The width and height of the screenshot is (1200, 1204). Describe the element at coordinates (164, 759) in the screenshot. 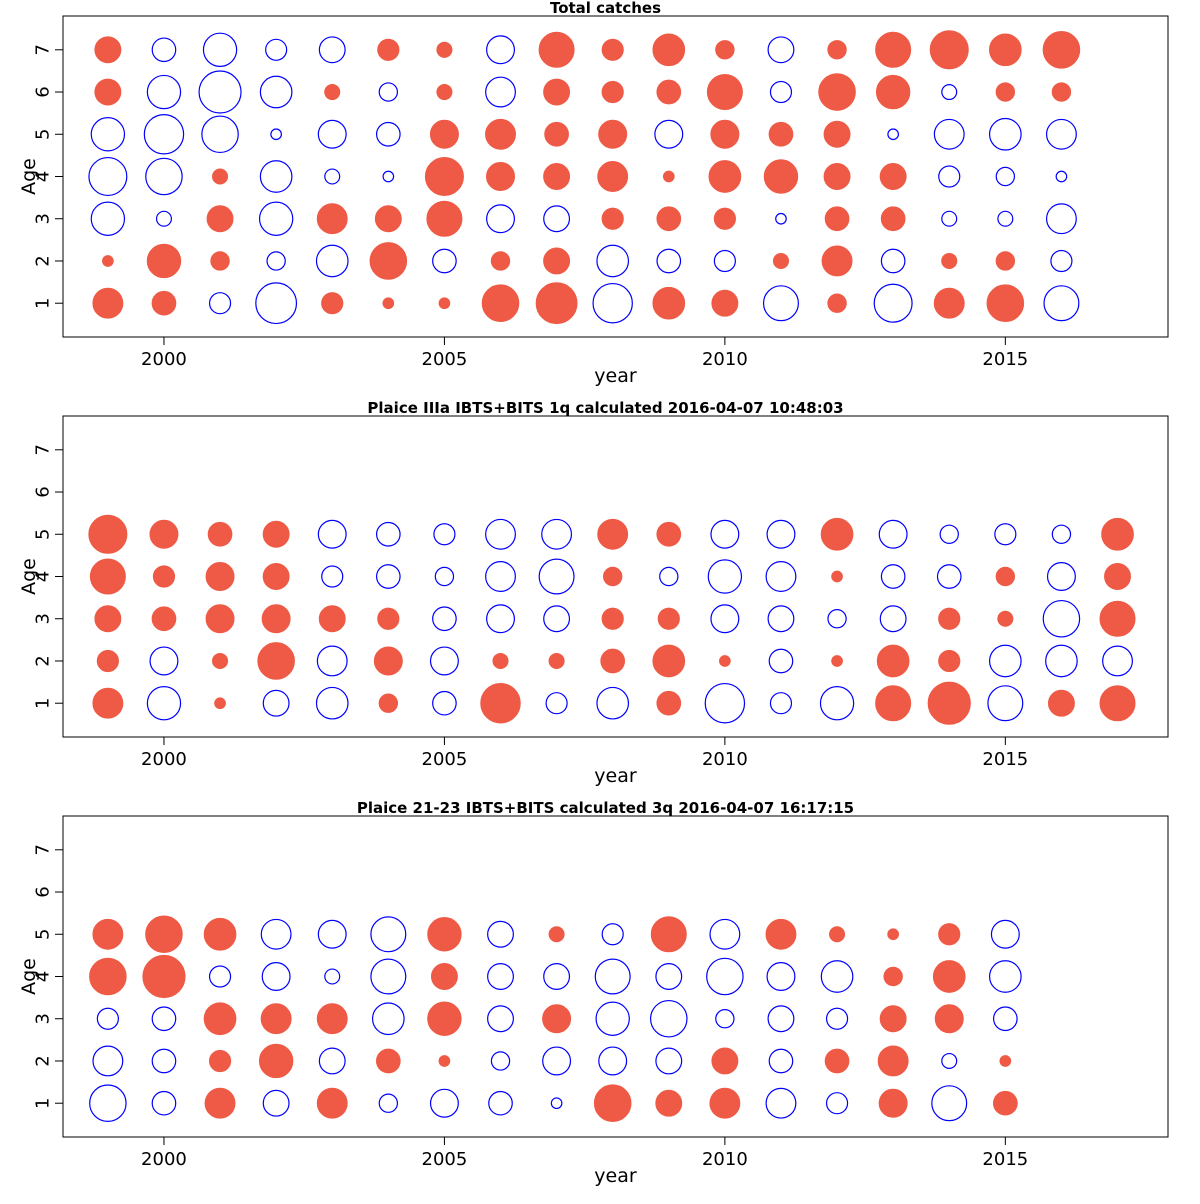

I see `x-tick-label: 2000` at that location.